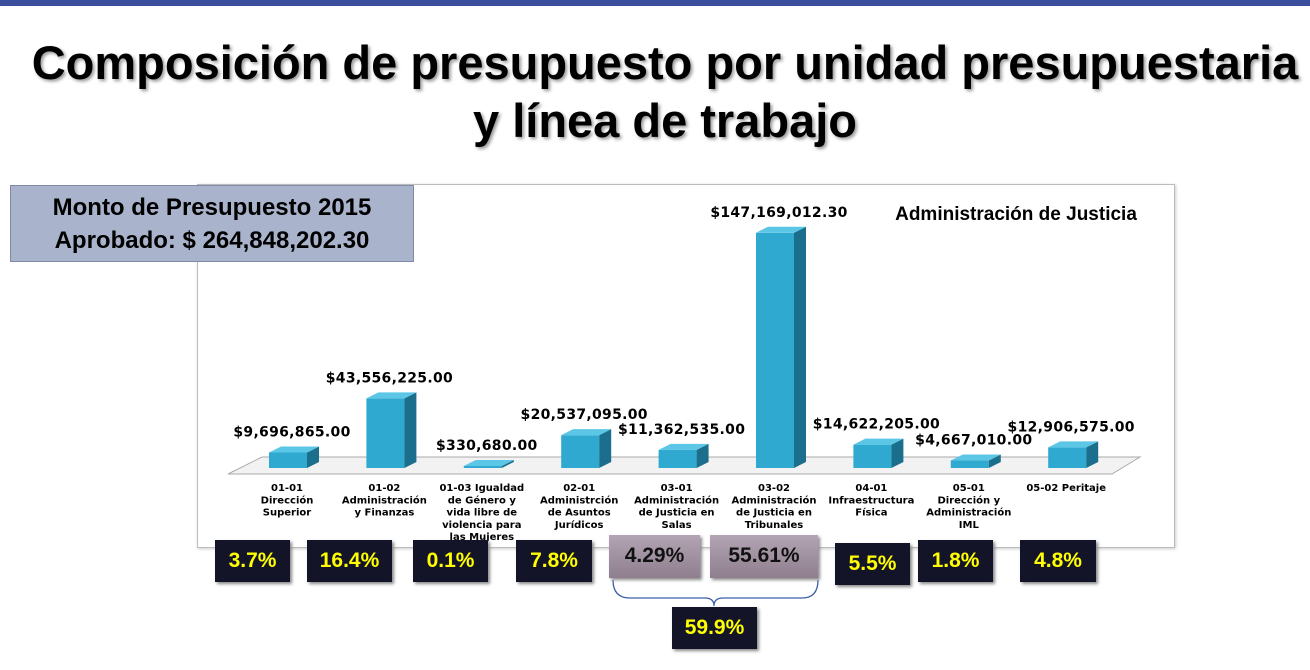 The image size is (1310, 670). What do you see at coordinates (579, 488) in the screenshot?
I see `category-label: 02-01` at bounding box center [579, 488].